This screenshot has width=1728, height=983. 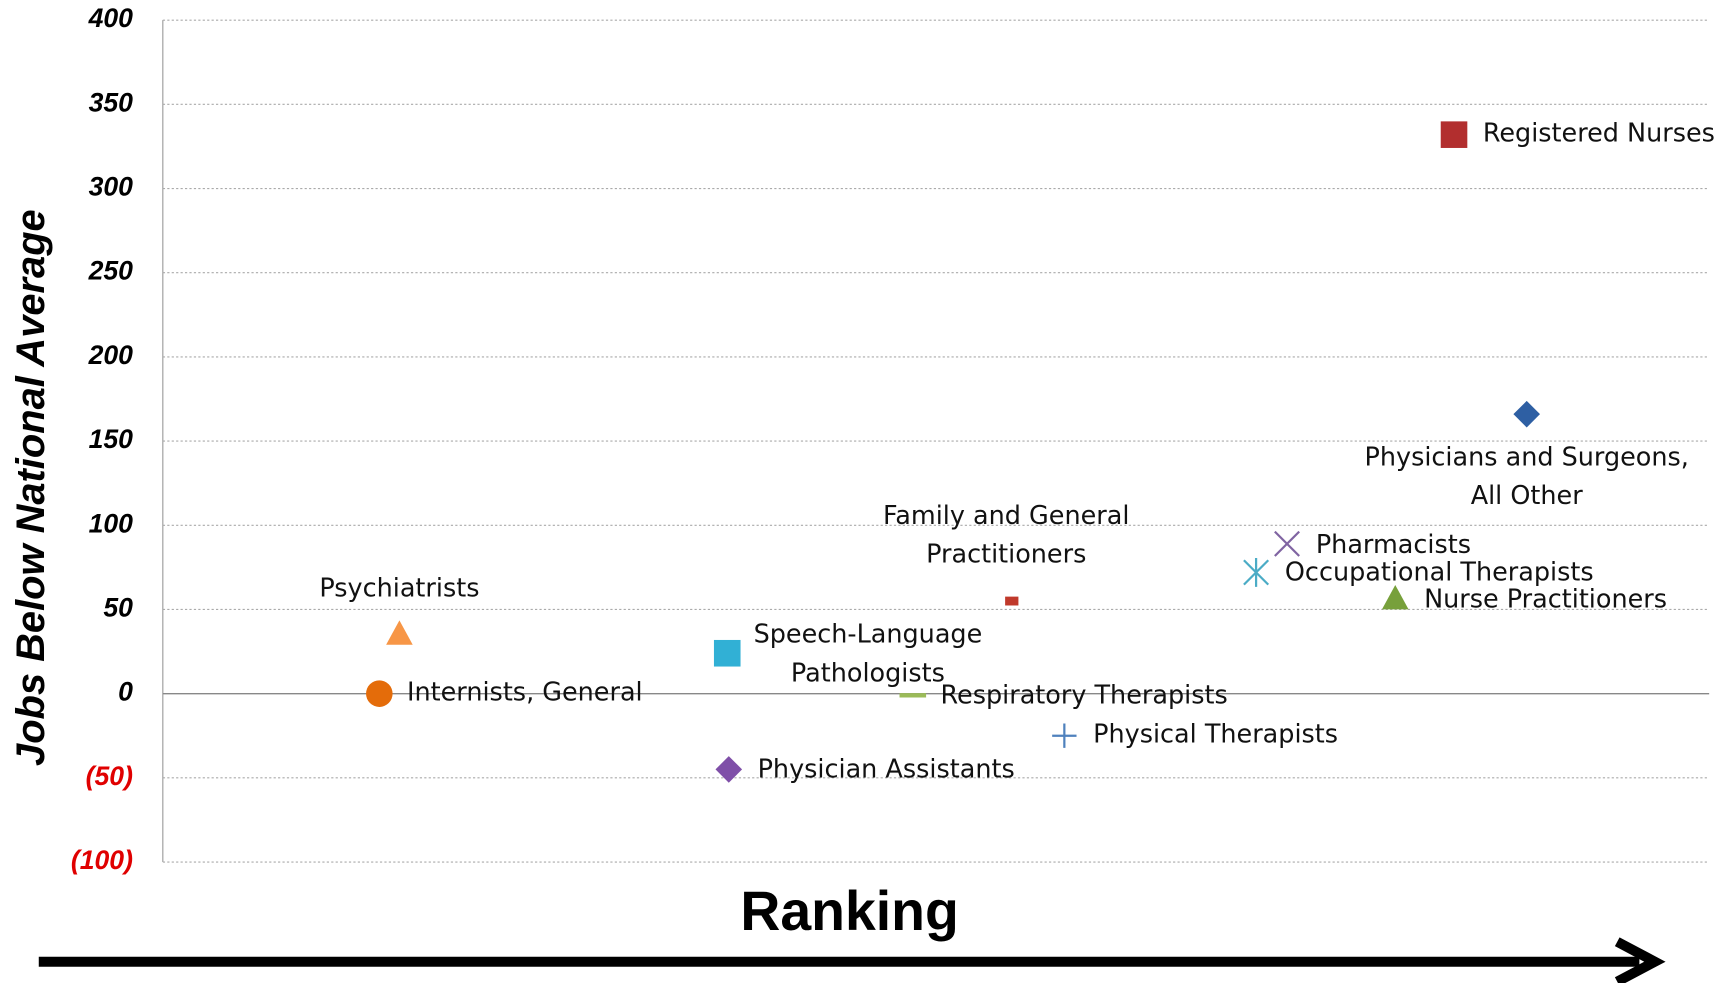 I want to click on point-label: Family and General Practitioners, so click(x=1006, y=535).